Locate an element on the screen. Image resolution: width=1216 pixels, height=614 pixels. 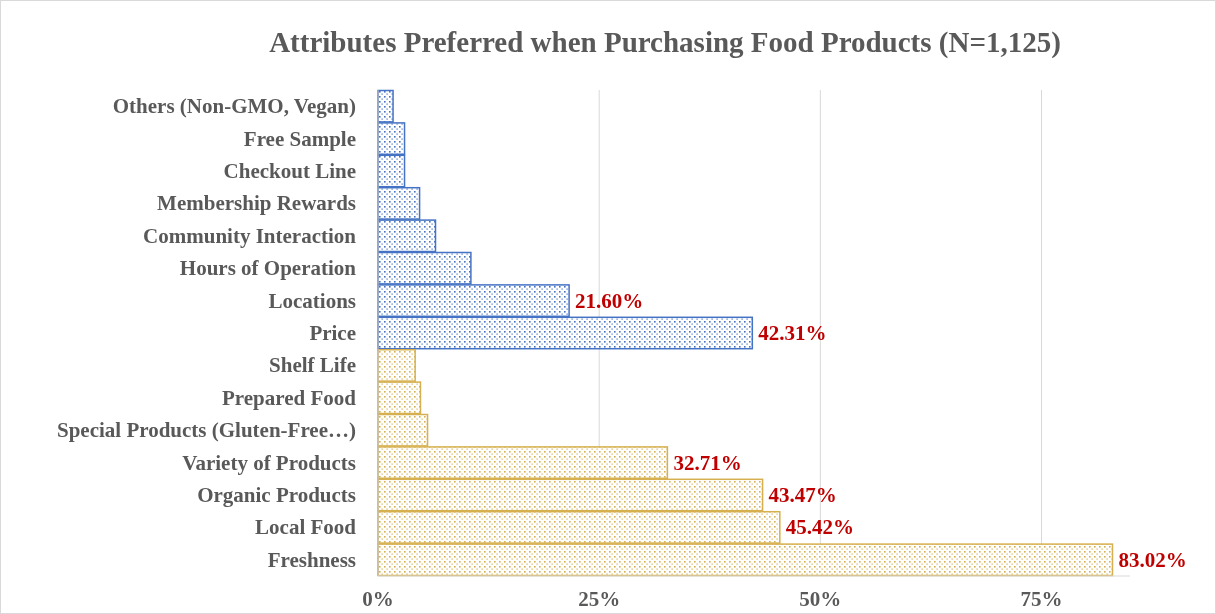
data-label: 21.60% is located at coordinates (609, 300).